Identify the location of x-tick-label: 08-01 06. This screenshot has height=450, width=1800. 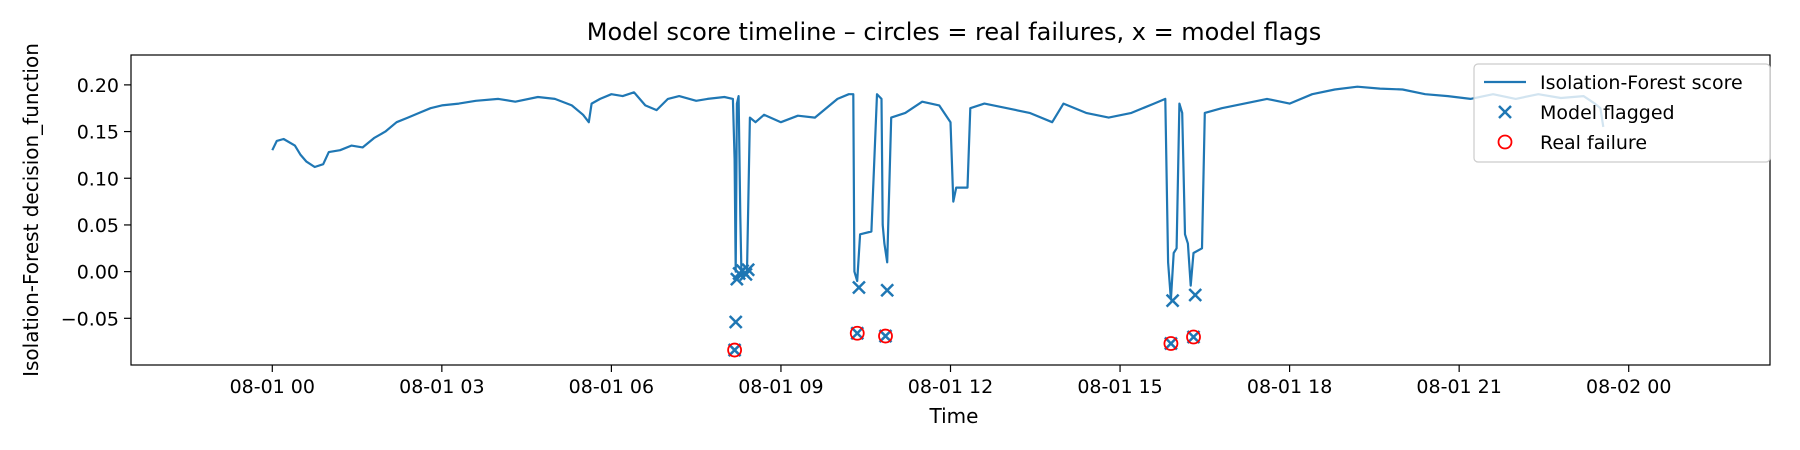
(611, 387).